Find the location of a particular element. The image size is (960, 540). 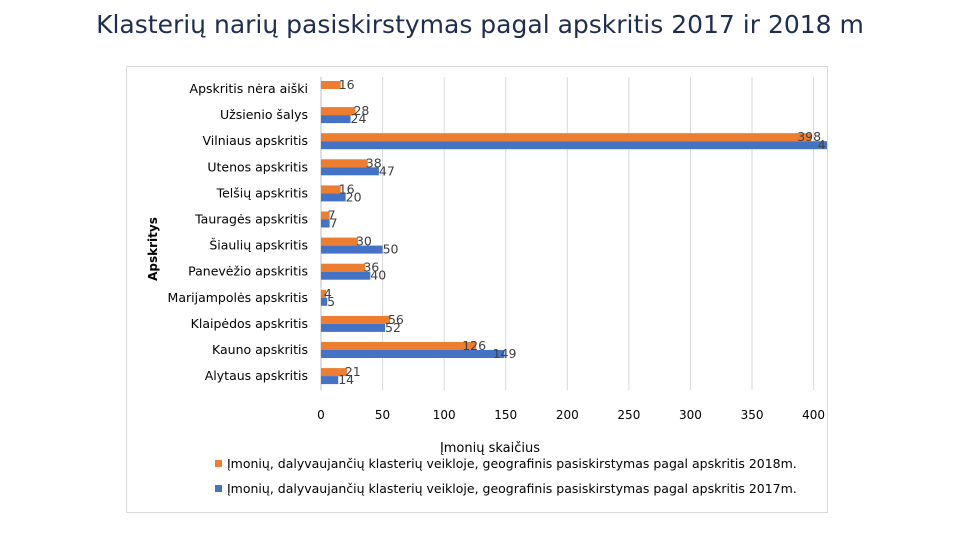

x-tick-label: 100 is located at coordinates (444, 415).